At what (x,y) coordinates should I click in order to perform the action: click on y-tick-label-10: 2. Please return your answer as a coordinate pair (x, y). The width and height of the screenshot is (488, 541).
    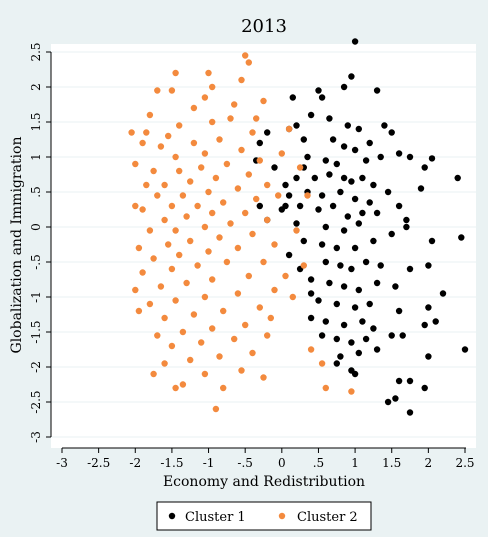
    Looking at the image, I should click on (36, 87).